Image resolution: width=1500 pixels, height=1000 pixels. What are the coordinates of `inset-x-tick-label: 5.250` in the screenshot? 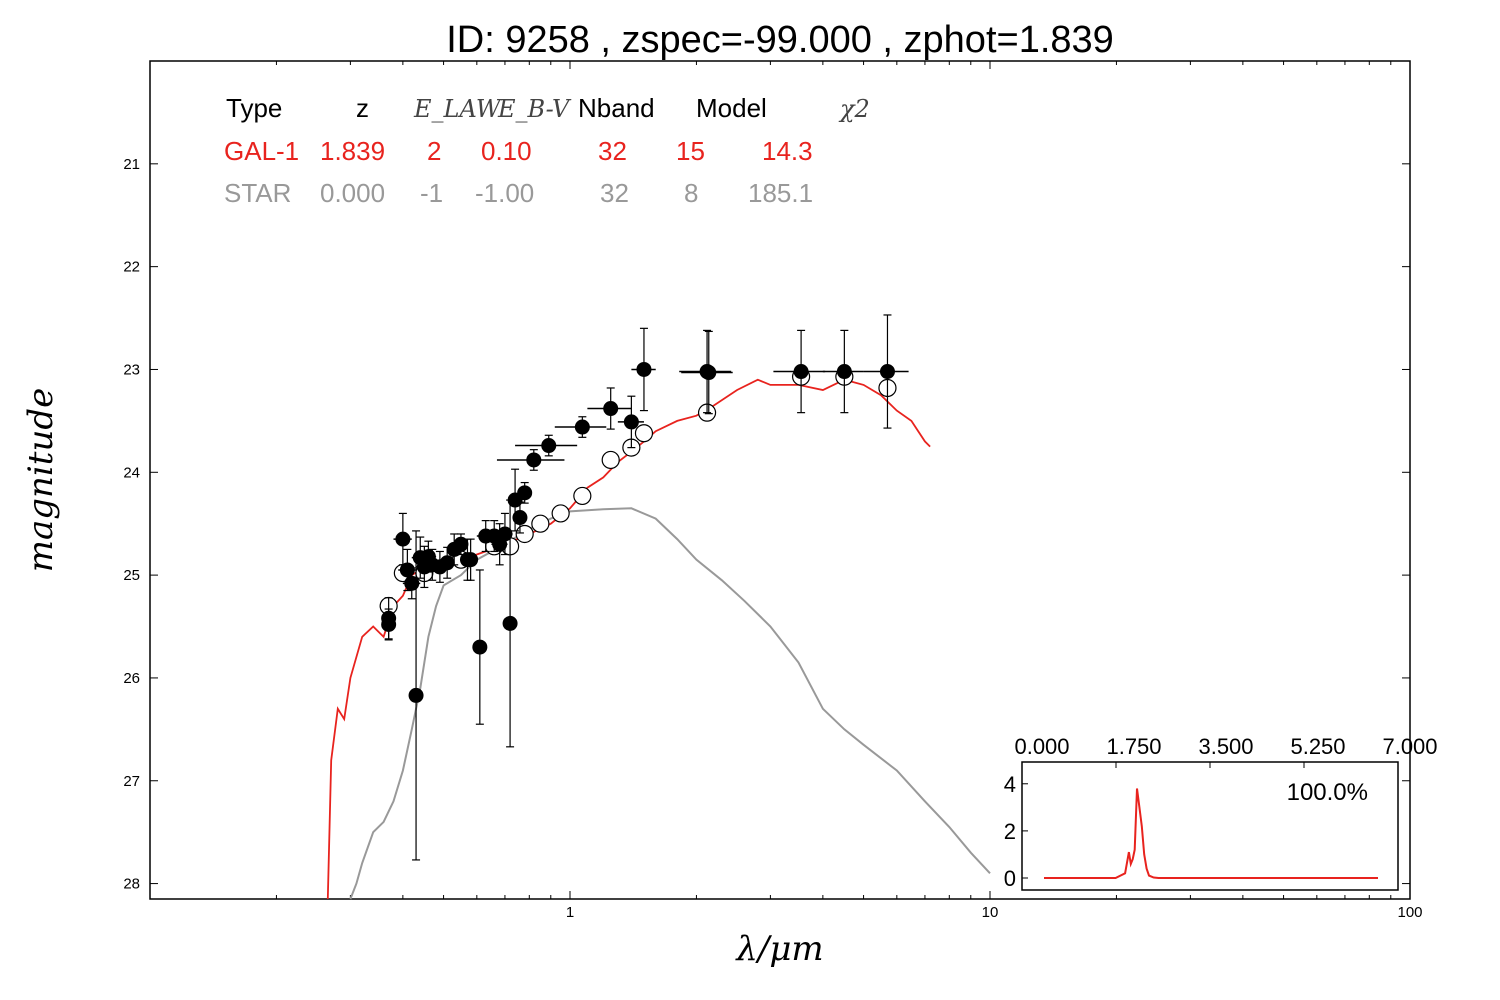 It's located at (1317, 746).